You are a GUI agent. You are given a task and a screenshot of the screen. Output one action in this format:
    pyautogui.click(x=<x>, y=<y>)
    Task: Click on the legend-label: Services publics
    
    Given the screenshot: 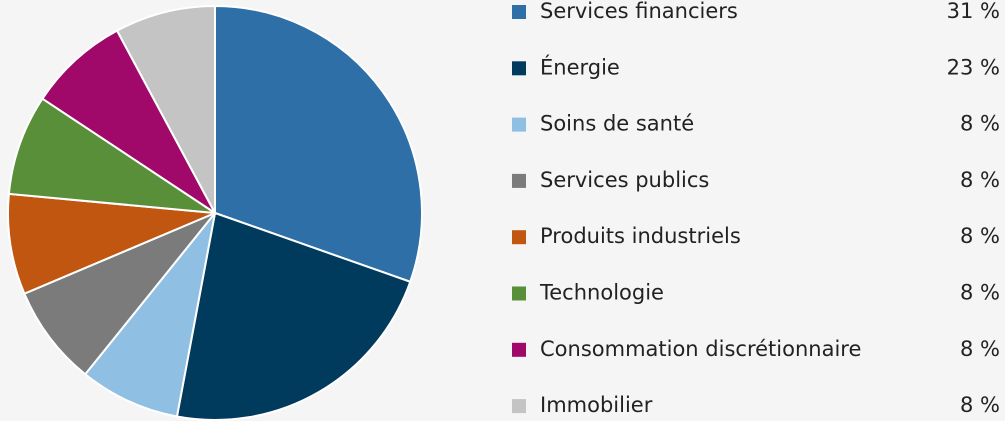 What is the action you would take?
    pyautogui.click(x=624, y=180)
    